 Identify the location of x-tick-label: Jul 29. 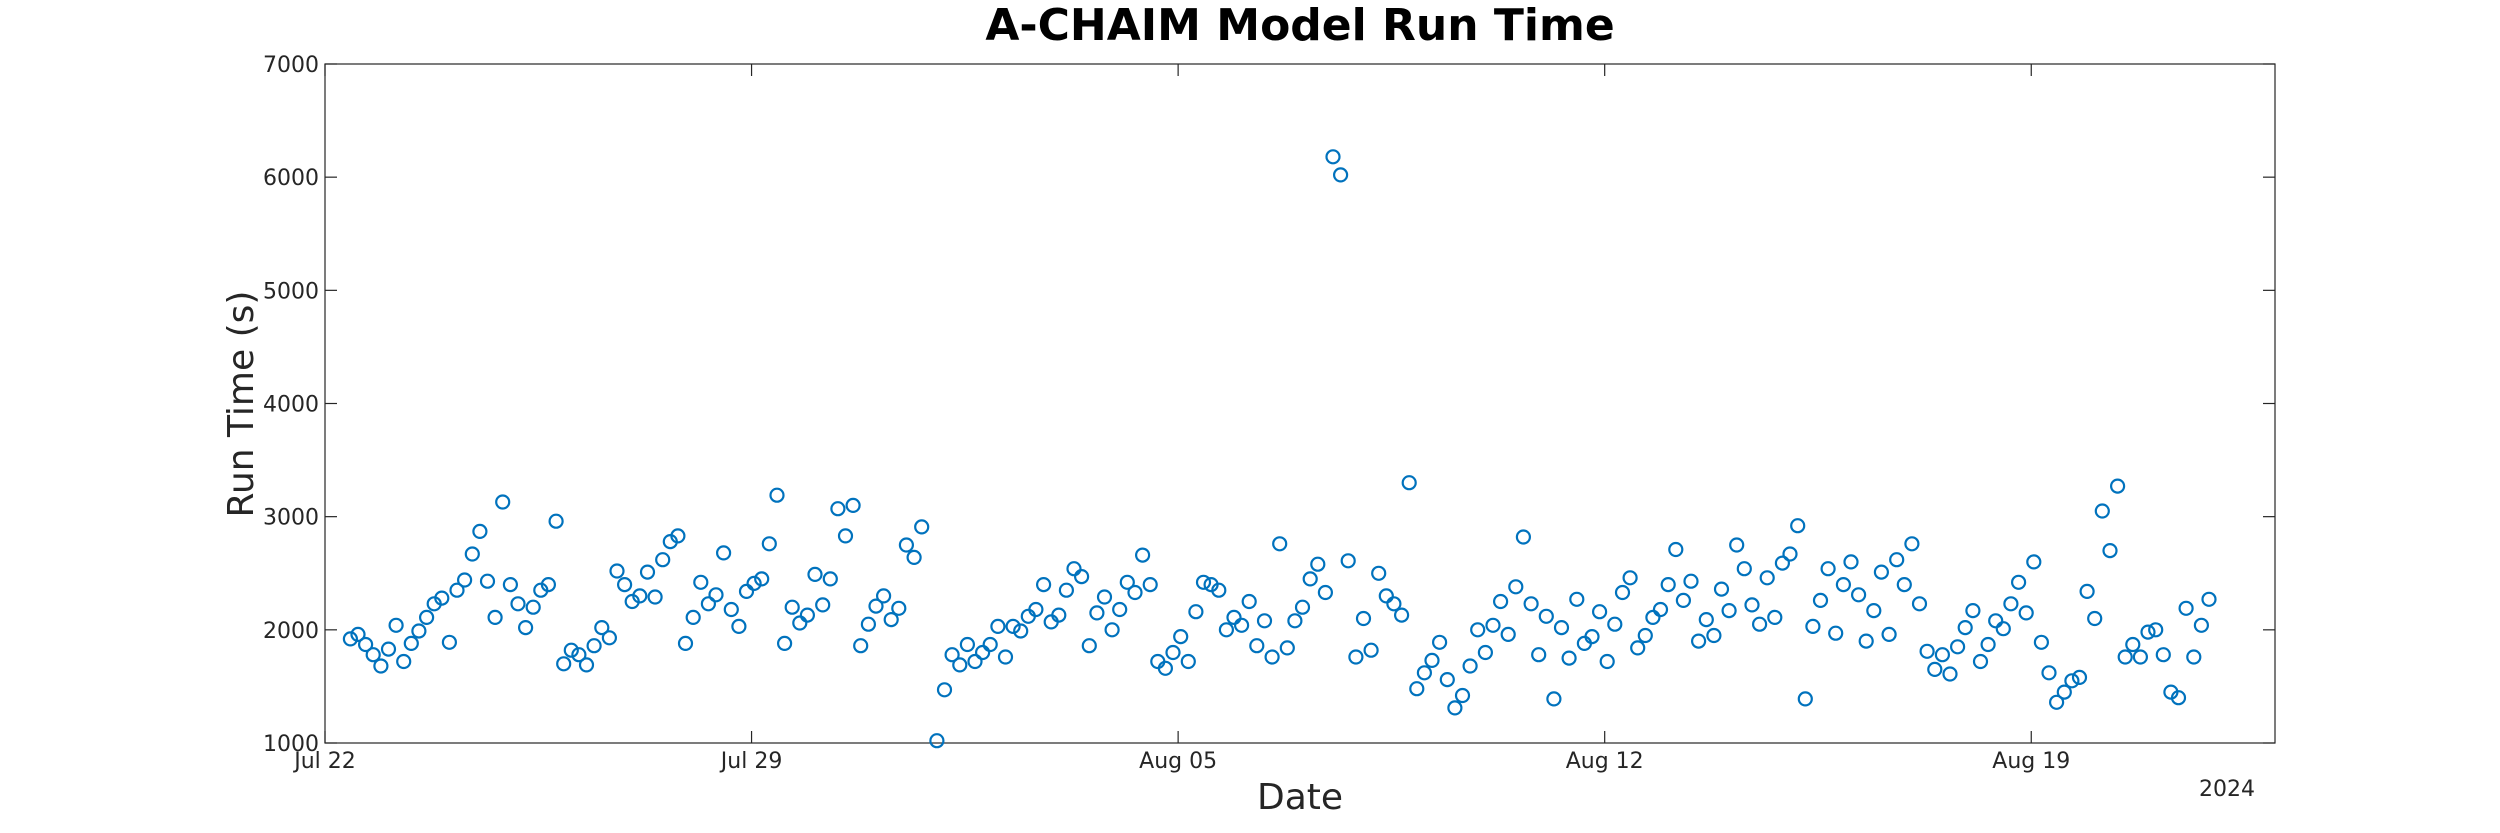
(751, 761).